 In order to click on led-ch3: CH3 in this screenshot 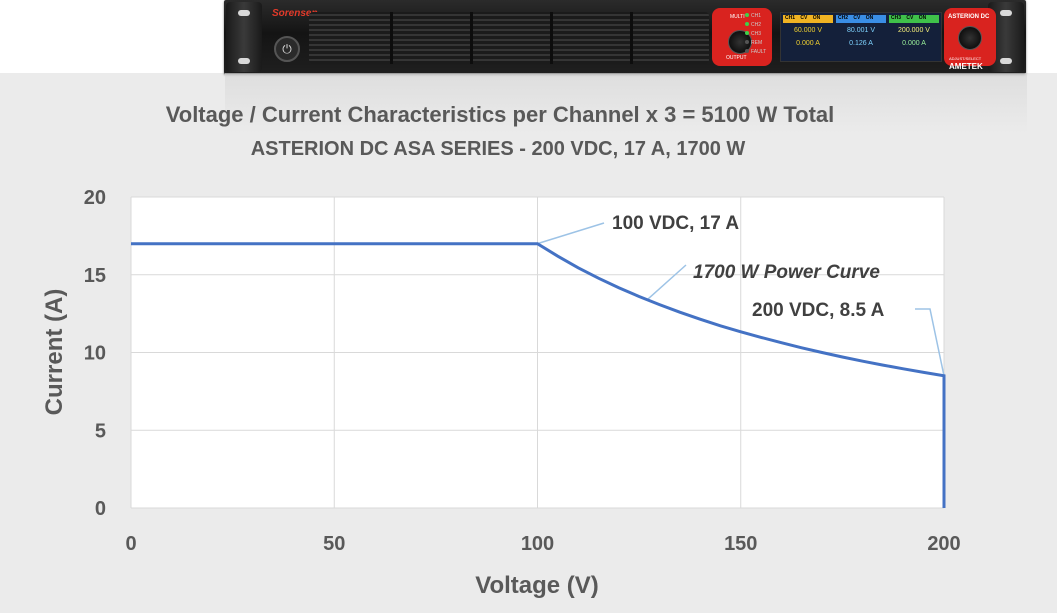, I will do `click(755, 35)`.